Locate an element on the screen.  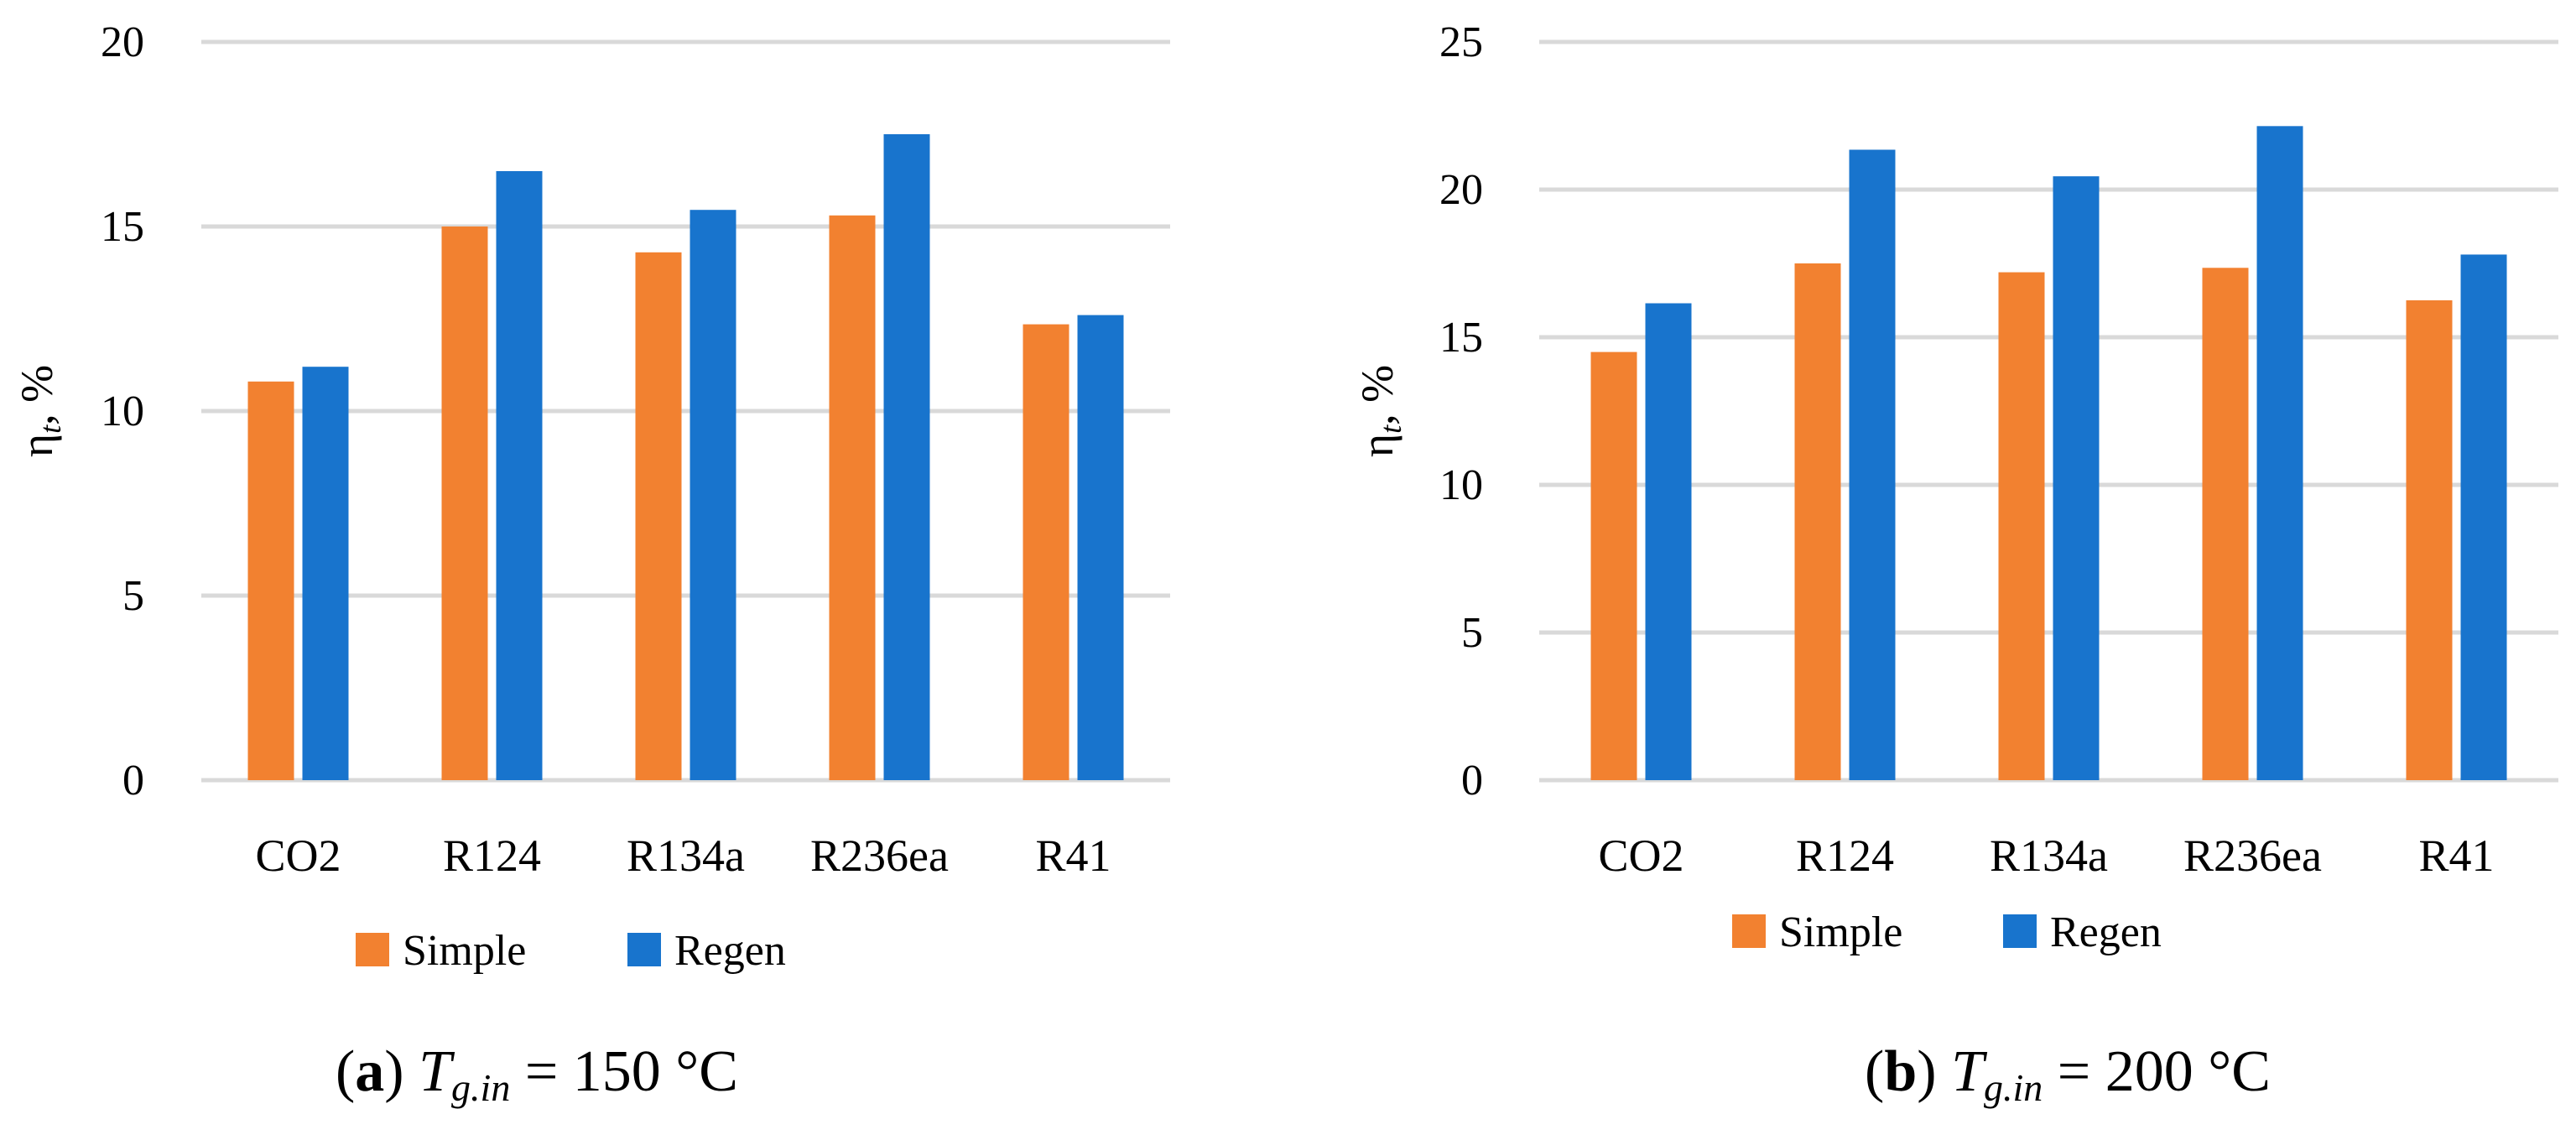
panel-caption: (a) Tg.in = 150 °C is located at coordinates (537, 1074).